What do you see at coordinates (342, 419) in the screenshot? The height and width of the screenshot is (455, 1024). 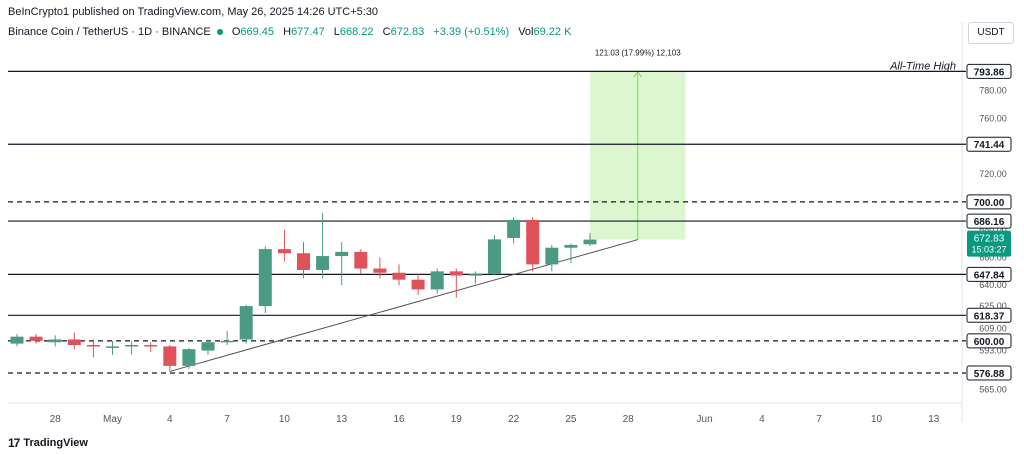 I see `time-tick-2025-05-13: 13` at bounding box center [342, 419].